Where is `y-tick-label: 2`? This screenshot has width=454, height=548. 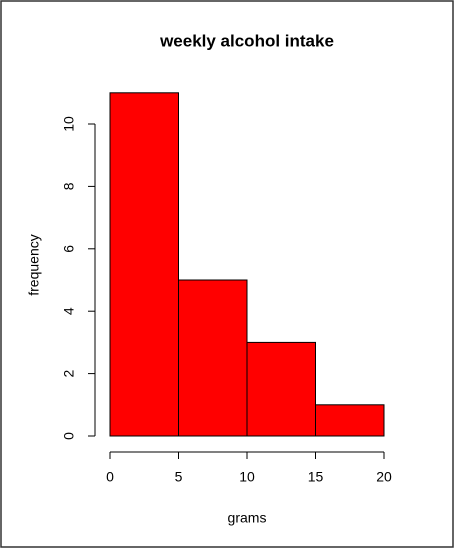 y-tick-label: 2 is located at coordinates (69, 373).